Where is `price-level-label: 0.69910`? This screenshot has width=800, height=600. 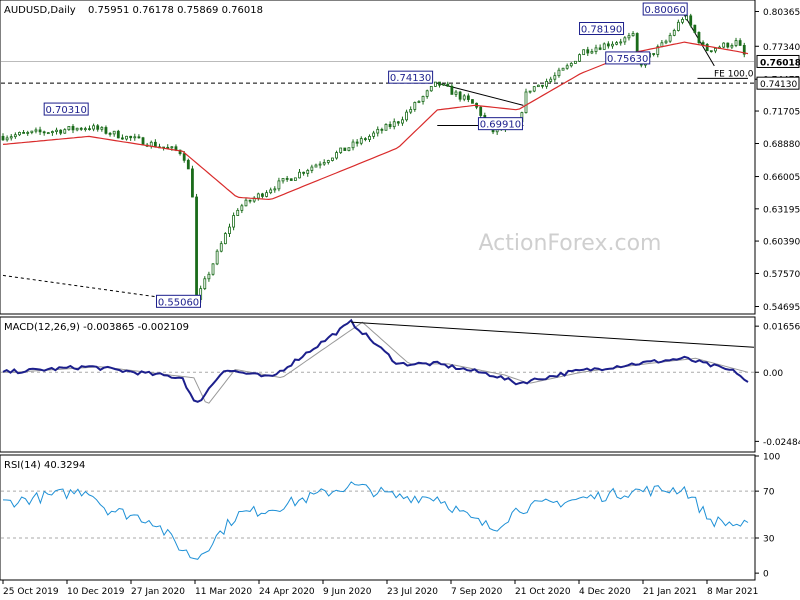 price-level-label: 0.69910 is located at coordinates (500, 124).